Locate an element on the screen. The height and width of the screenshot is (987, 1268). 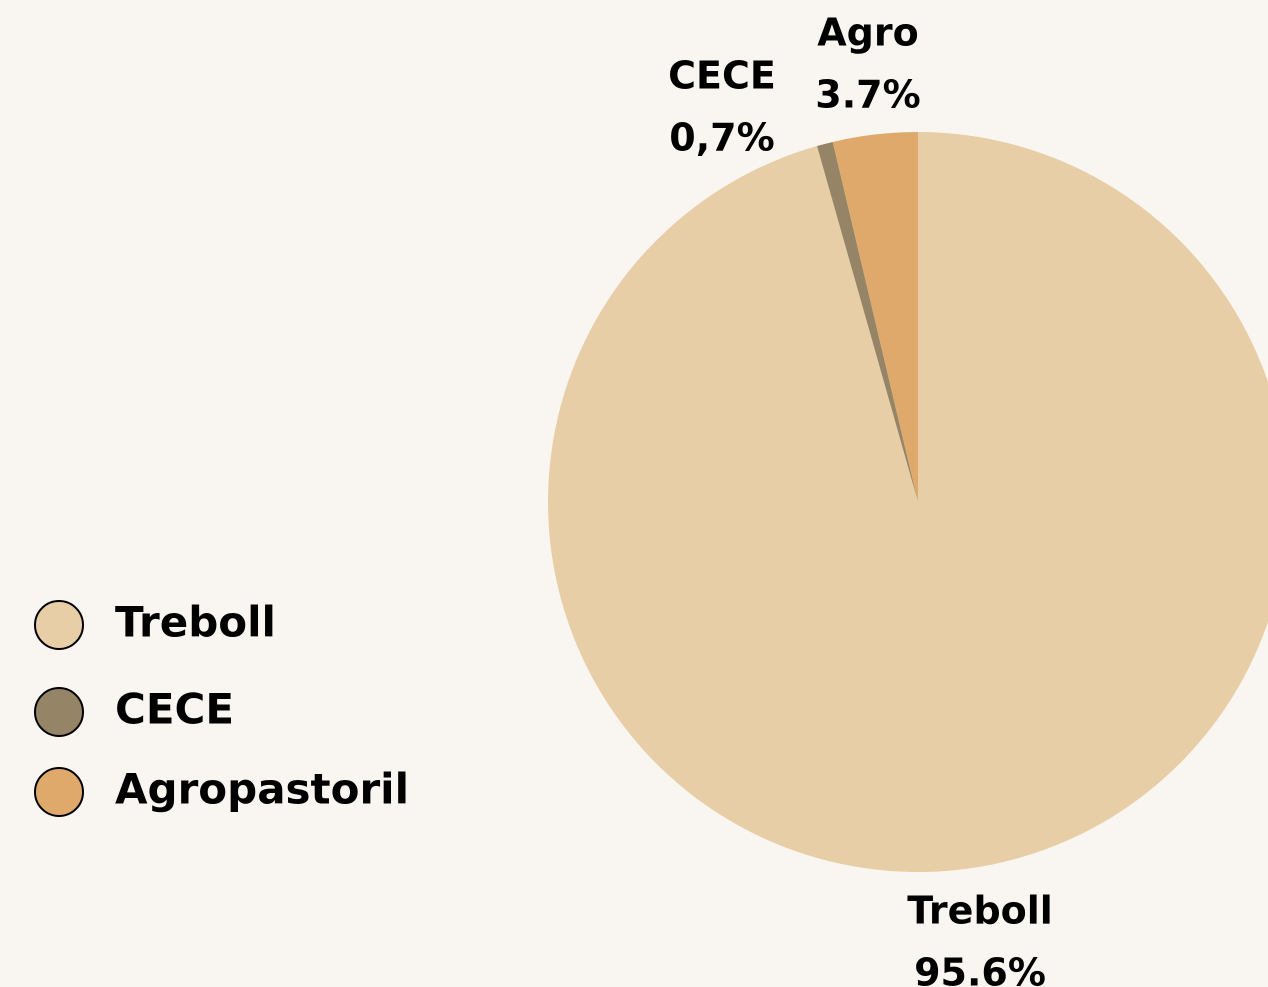
slice-label: Agro is located at coordinates (867, 33).